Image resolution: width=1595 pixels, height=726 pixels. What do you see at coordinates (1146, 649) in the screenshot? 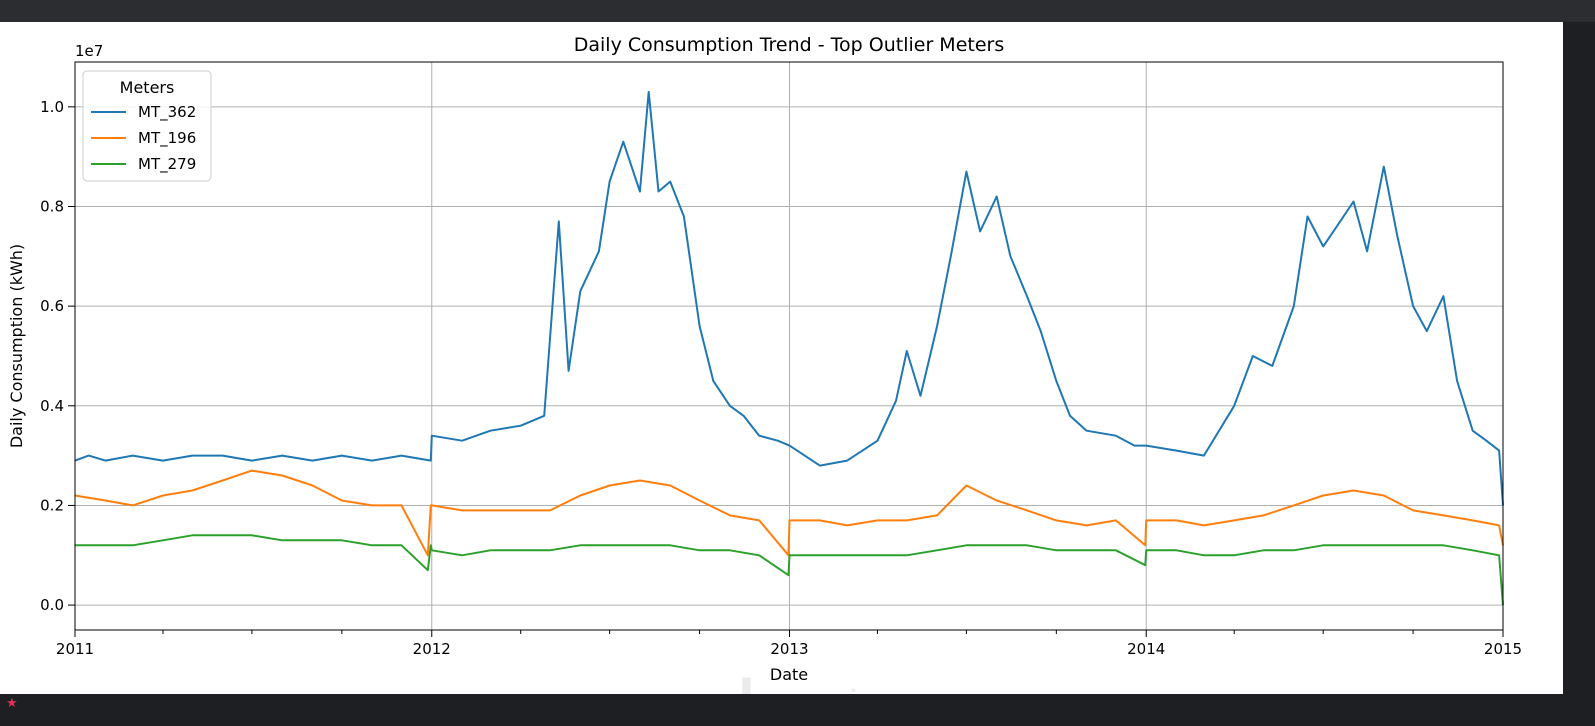
I see `x-tick-label: 2014` at bounding box center [1146, 649].